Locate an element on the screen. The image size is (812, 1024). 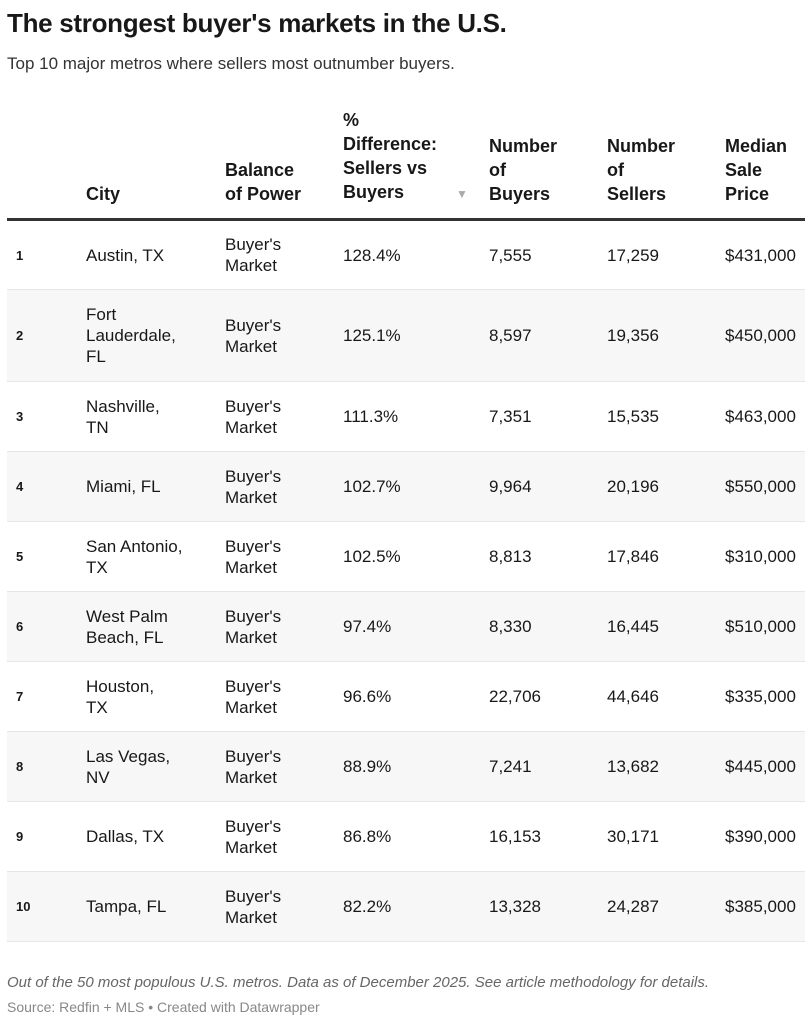
price-value: $335,000 is located at coordinates (760, 696).